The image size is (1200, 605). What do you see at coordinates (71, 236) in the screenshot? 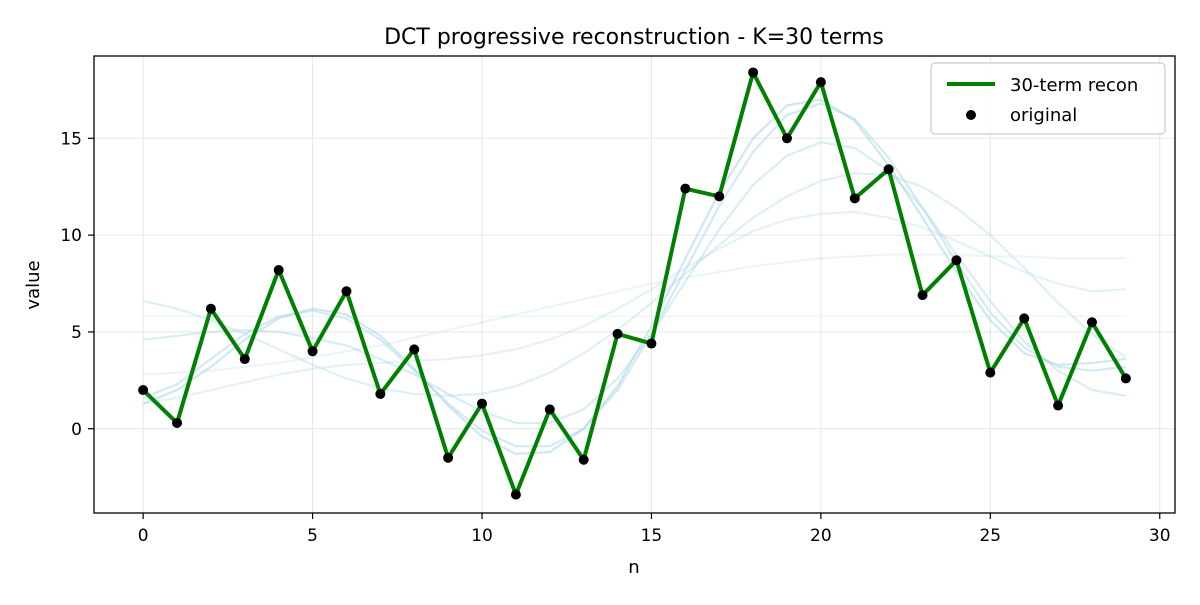
I see `y-tick-label: 10` at bounding box center [71, 236].